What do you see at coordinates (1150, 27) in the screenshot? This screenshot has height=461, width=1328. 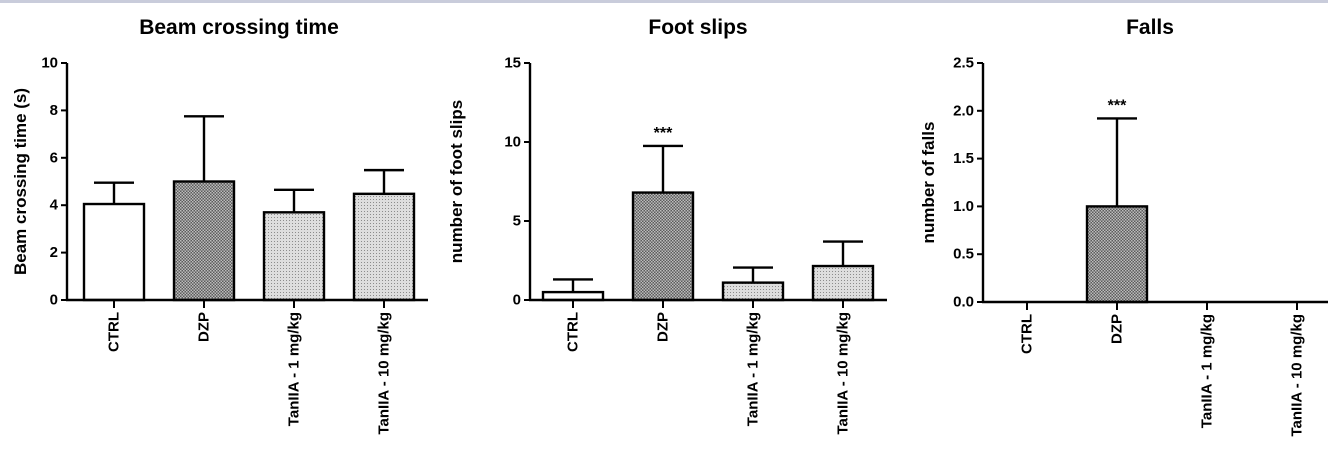 I see `chart-title: Falls` at bounding box center [1150, 27].